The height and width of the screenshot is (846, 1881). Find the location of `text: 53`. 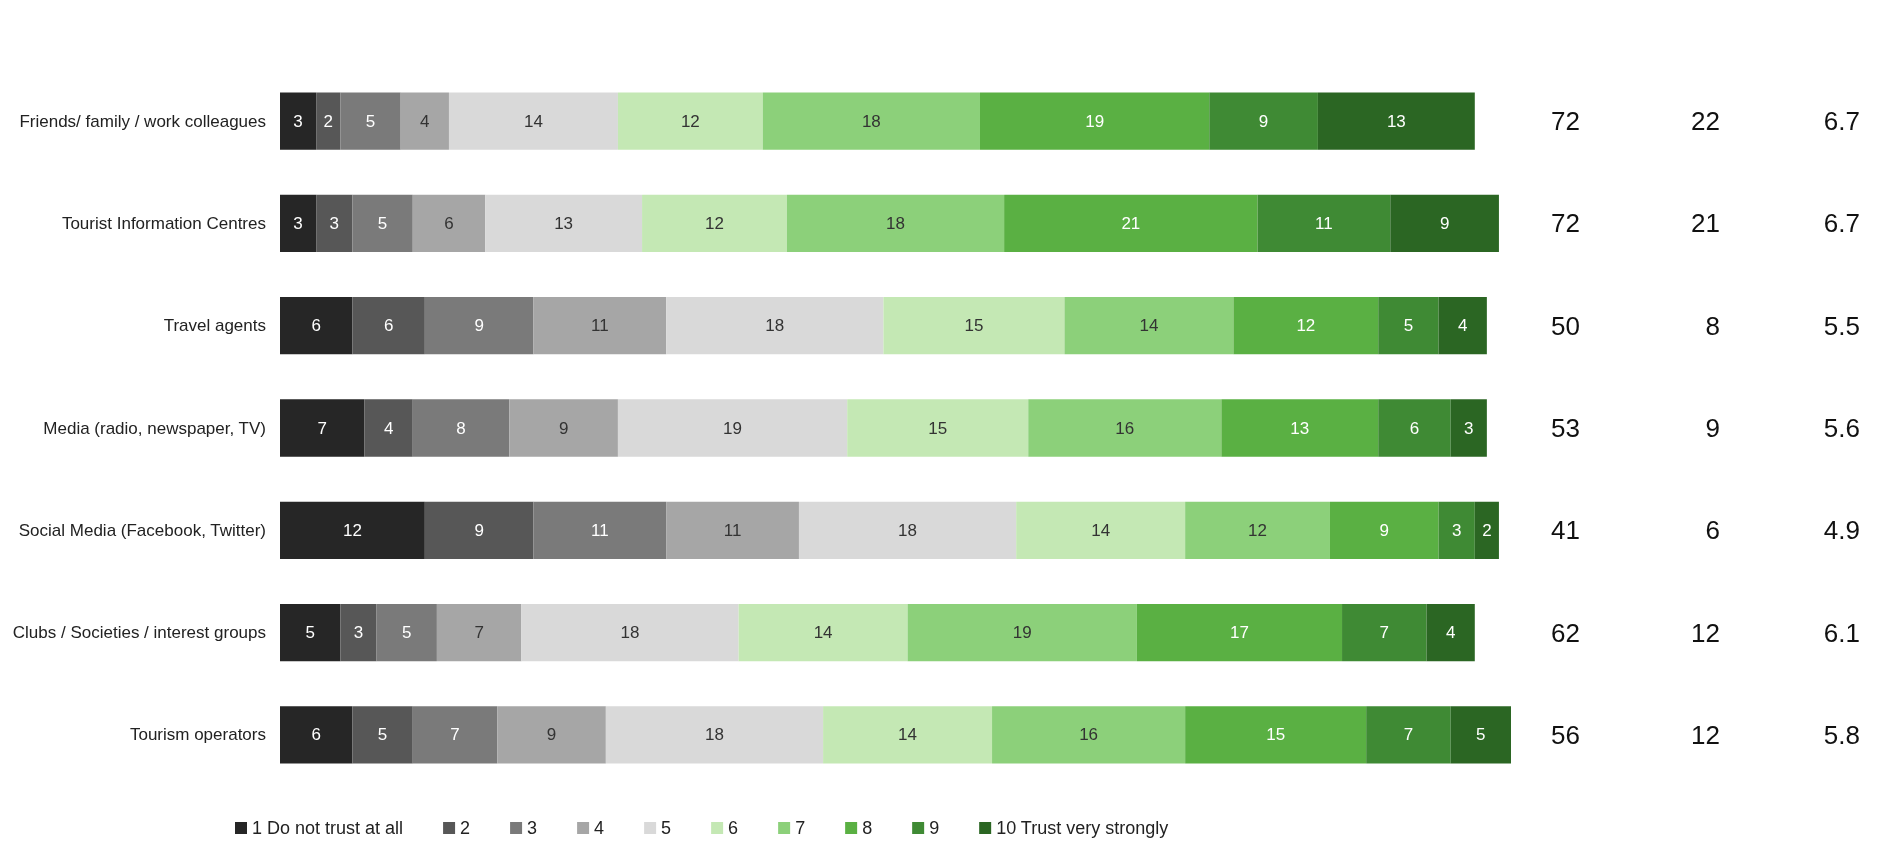

text: 53 is located at coordinates (1565, 428).